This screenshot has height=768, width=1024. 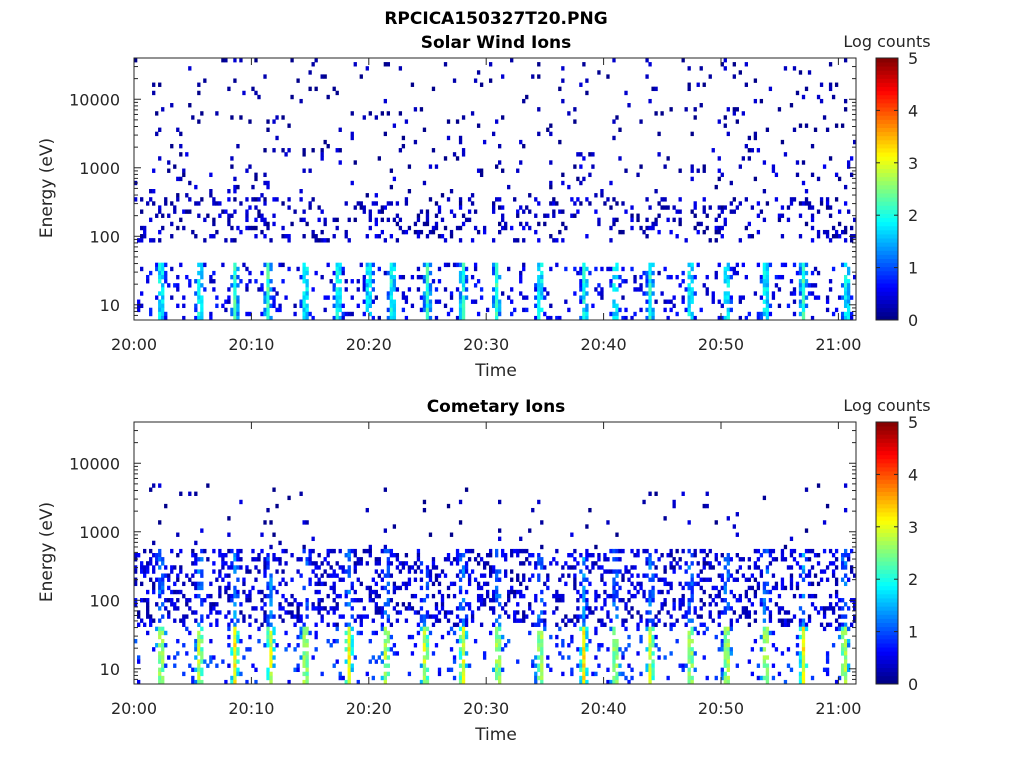 What do you see at coordinates (486, 708) in the screenshot?
I see `x-tick-label: 20:30` at bounding box center [486, 708].